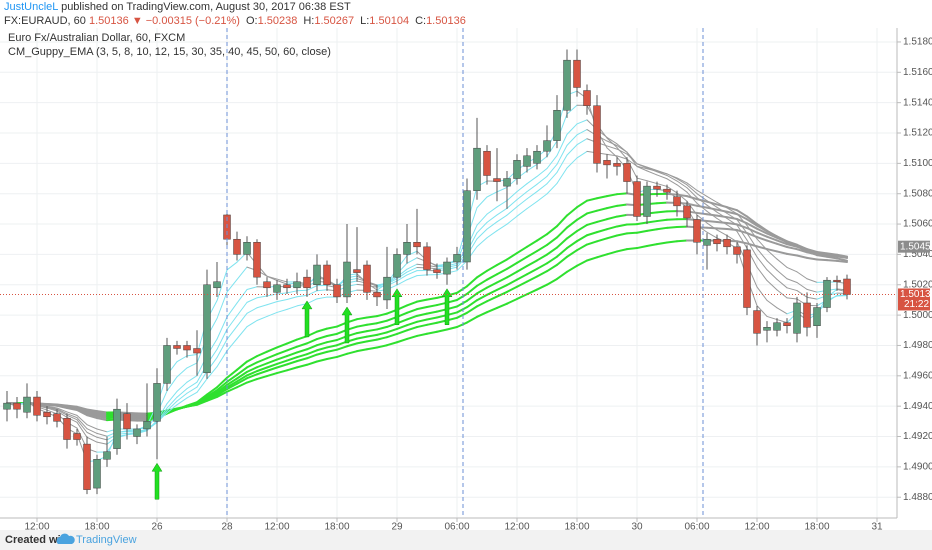 Image resolution: width=932 pixels, height=550 pixels. I want to click on footer-bg, so click(466, 540).